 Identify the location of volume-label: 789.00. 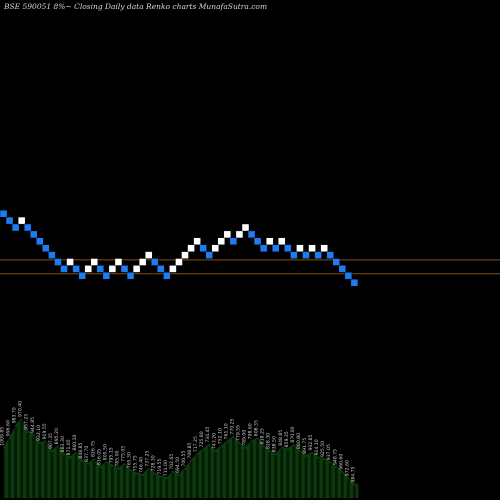
(245, 438).